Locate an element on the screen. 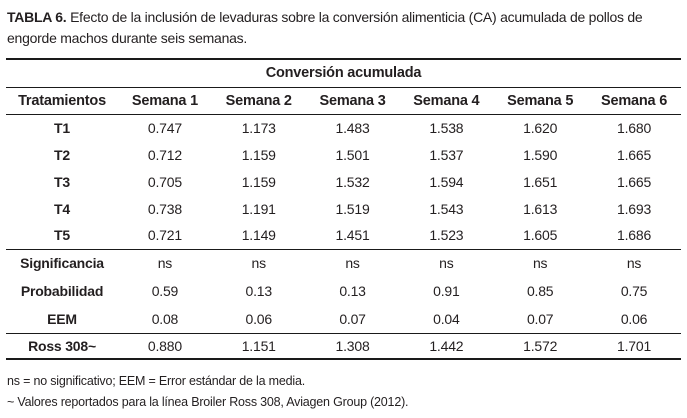 The image size is (687, 418). table-cell: 1.543 is located at coordinates (446, 208).